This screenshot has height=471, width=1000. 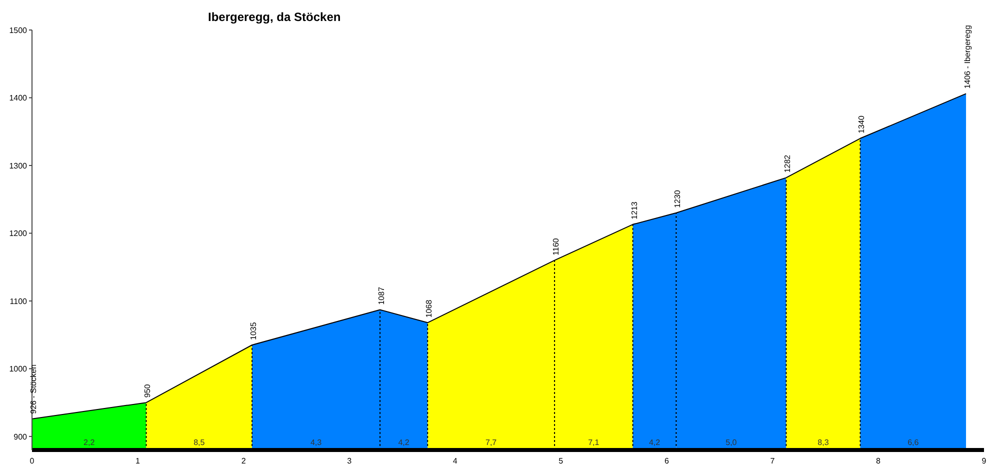 I want to click on data-label: 1406 - Ibergeregg, so click(x=967, y=57).